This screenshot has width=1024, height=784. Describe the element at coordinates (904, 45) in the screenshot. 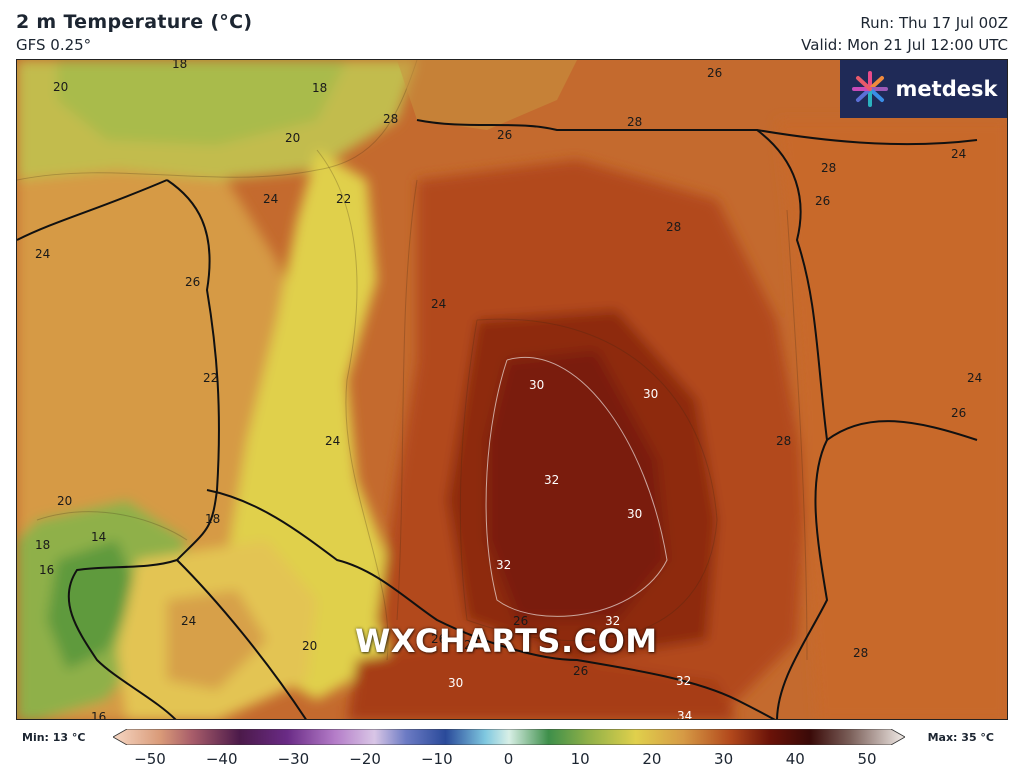

I see `valid-time-label: Valid: Mon 21 Jul 12:00 UTC` at that location.